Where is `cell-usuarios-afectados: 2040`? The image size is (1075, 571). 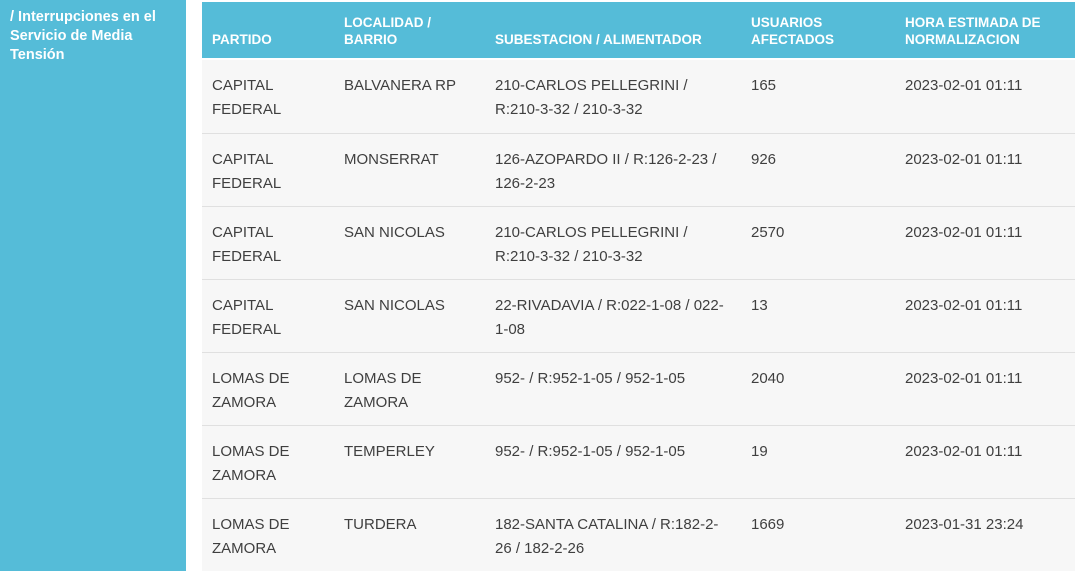 cell-usuarios-afectados: 2040 is located at coordinates (768, 378).